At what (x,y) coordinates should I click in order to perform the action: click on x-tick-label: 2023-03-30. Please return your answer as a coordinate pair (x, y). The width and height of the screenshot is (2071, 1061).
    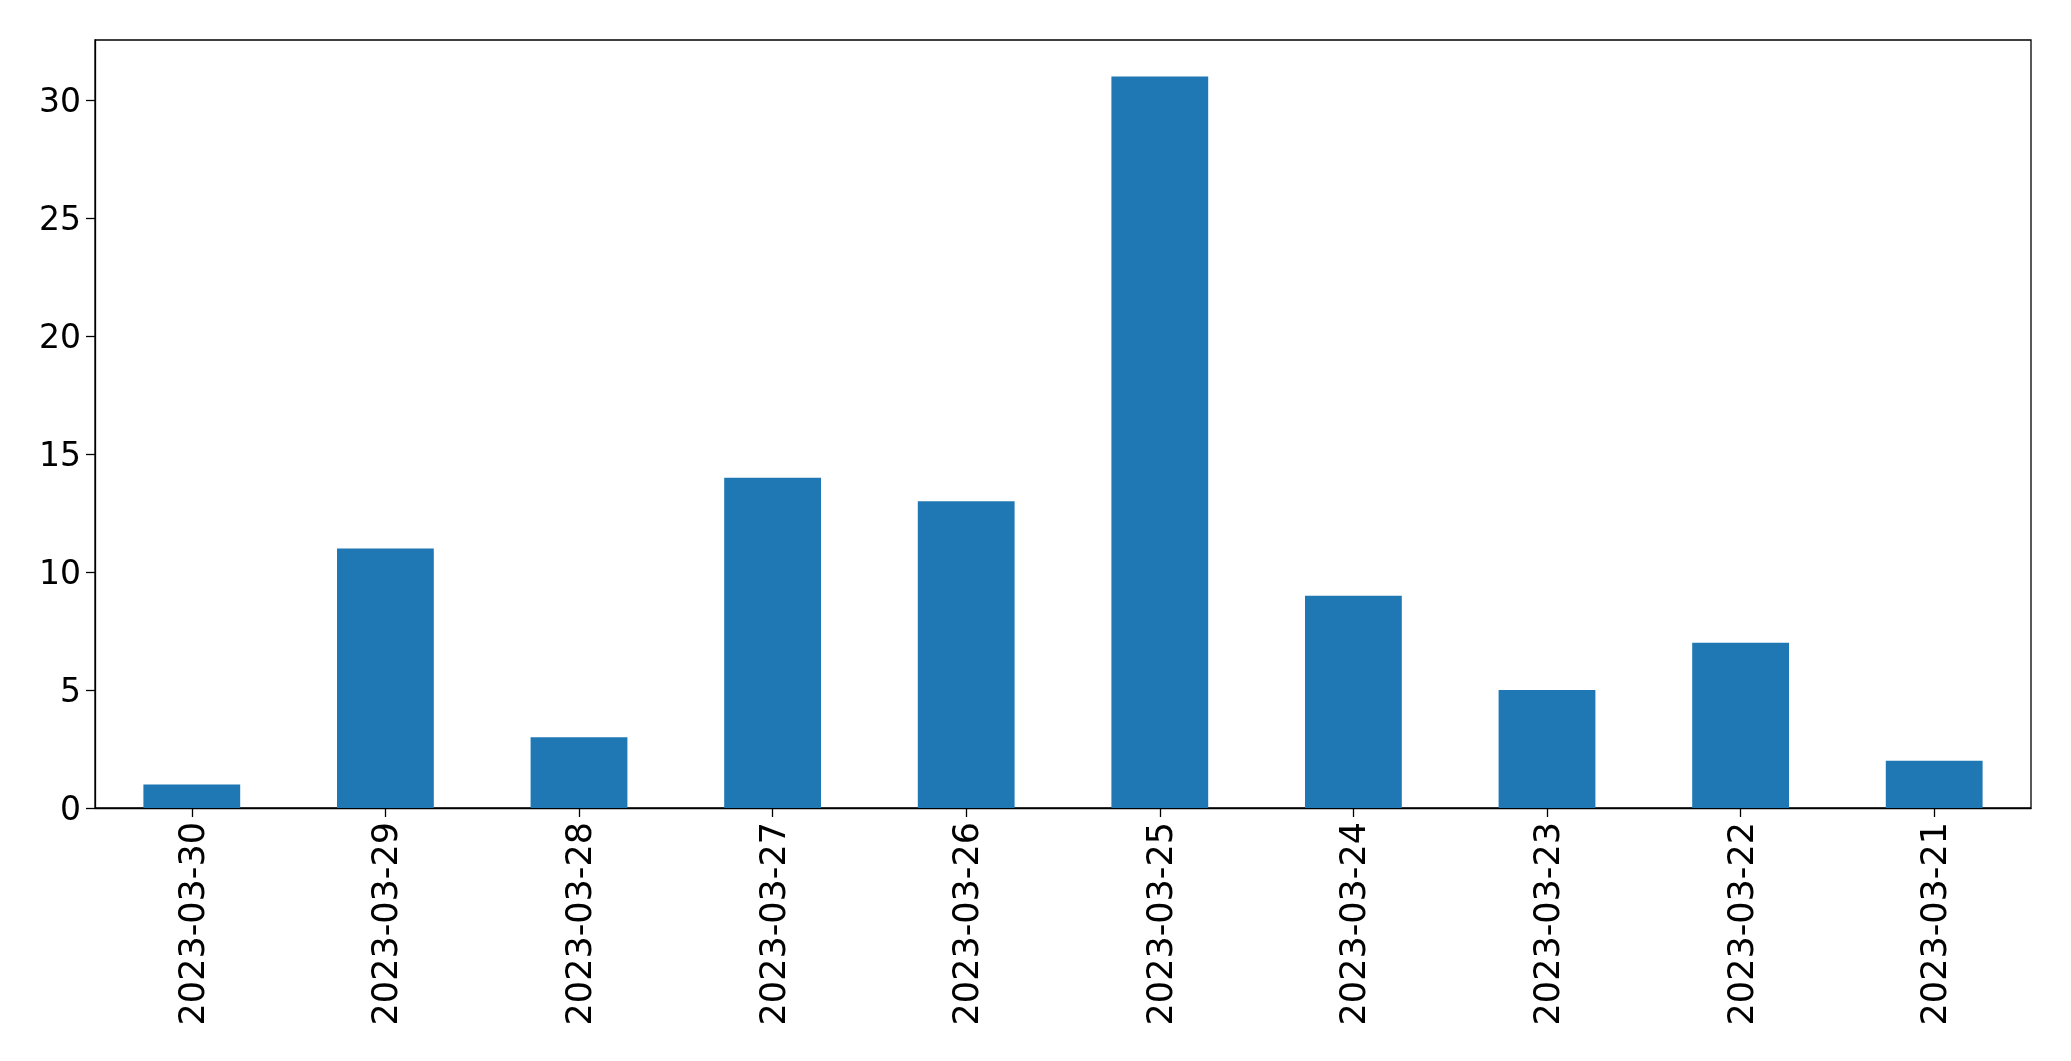
    Looking at the image, I should click on (191, 924).